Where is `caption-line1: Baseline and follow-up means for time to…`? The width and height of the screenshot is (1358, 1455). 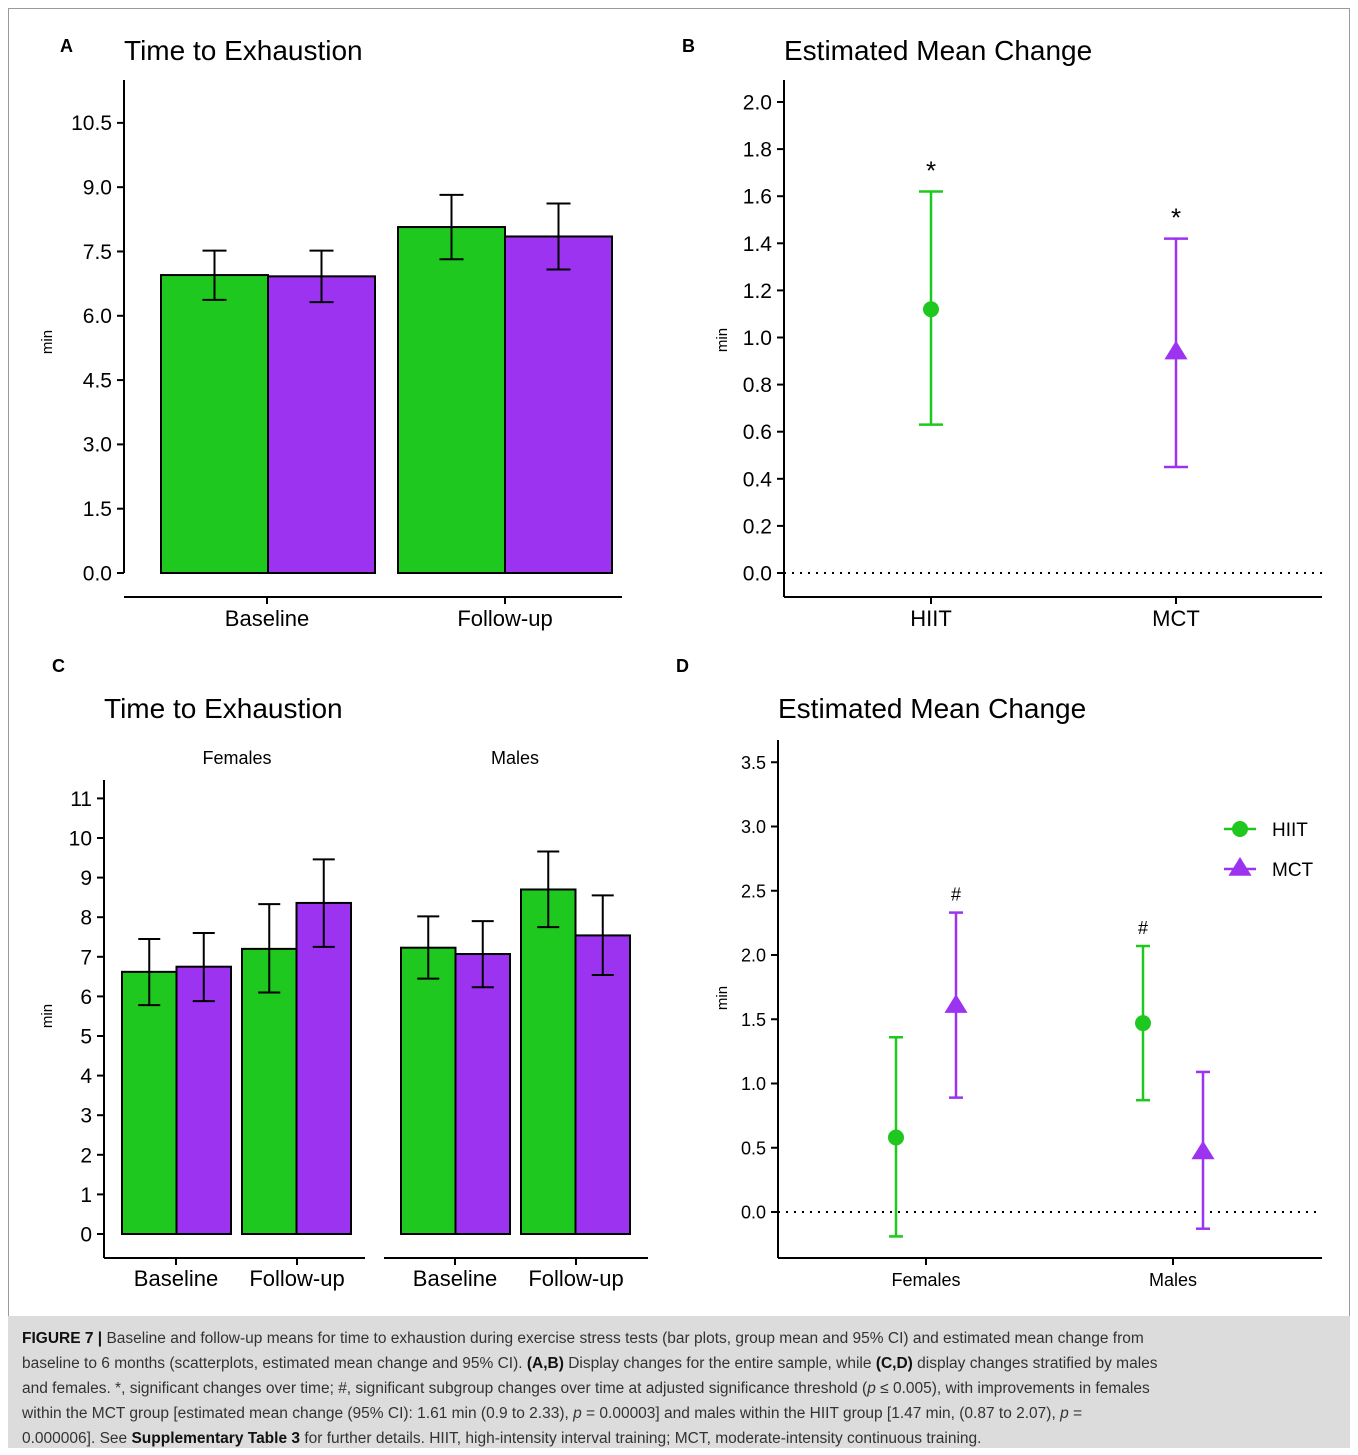
caption-line1: Baseline and follow-up means for time to… is located at coordinates (623, 1338).